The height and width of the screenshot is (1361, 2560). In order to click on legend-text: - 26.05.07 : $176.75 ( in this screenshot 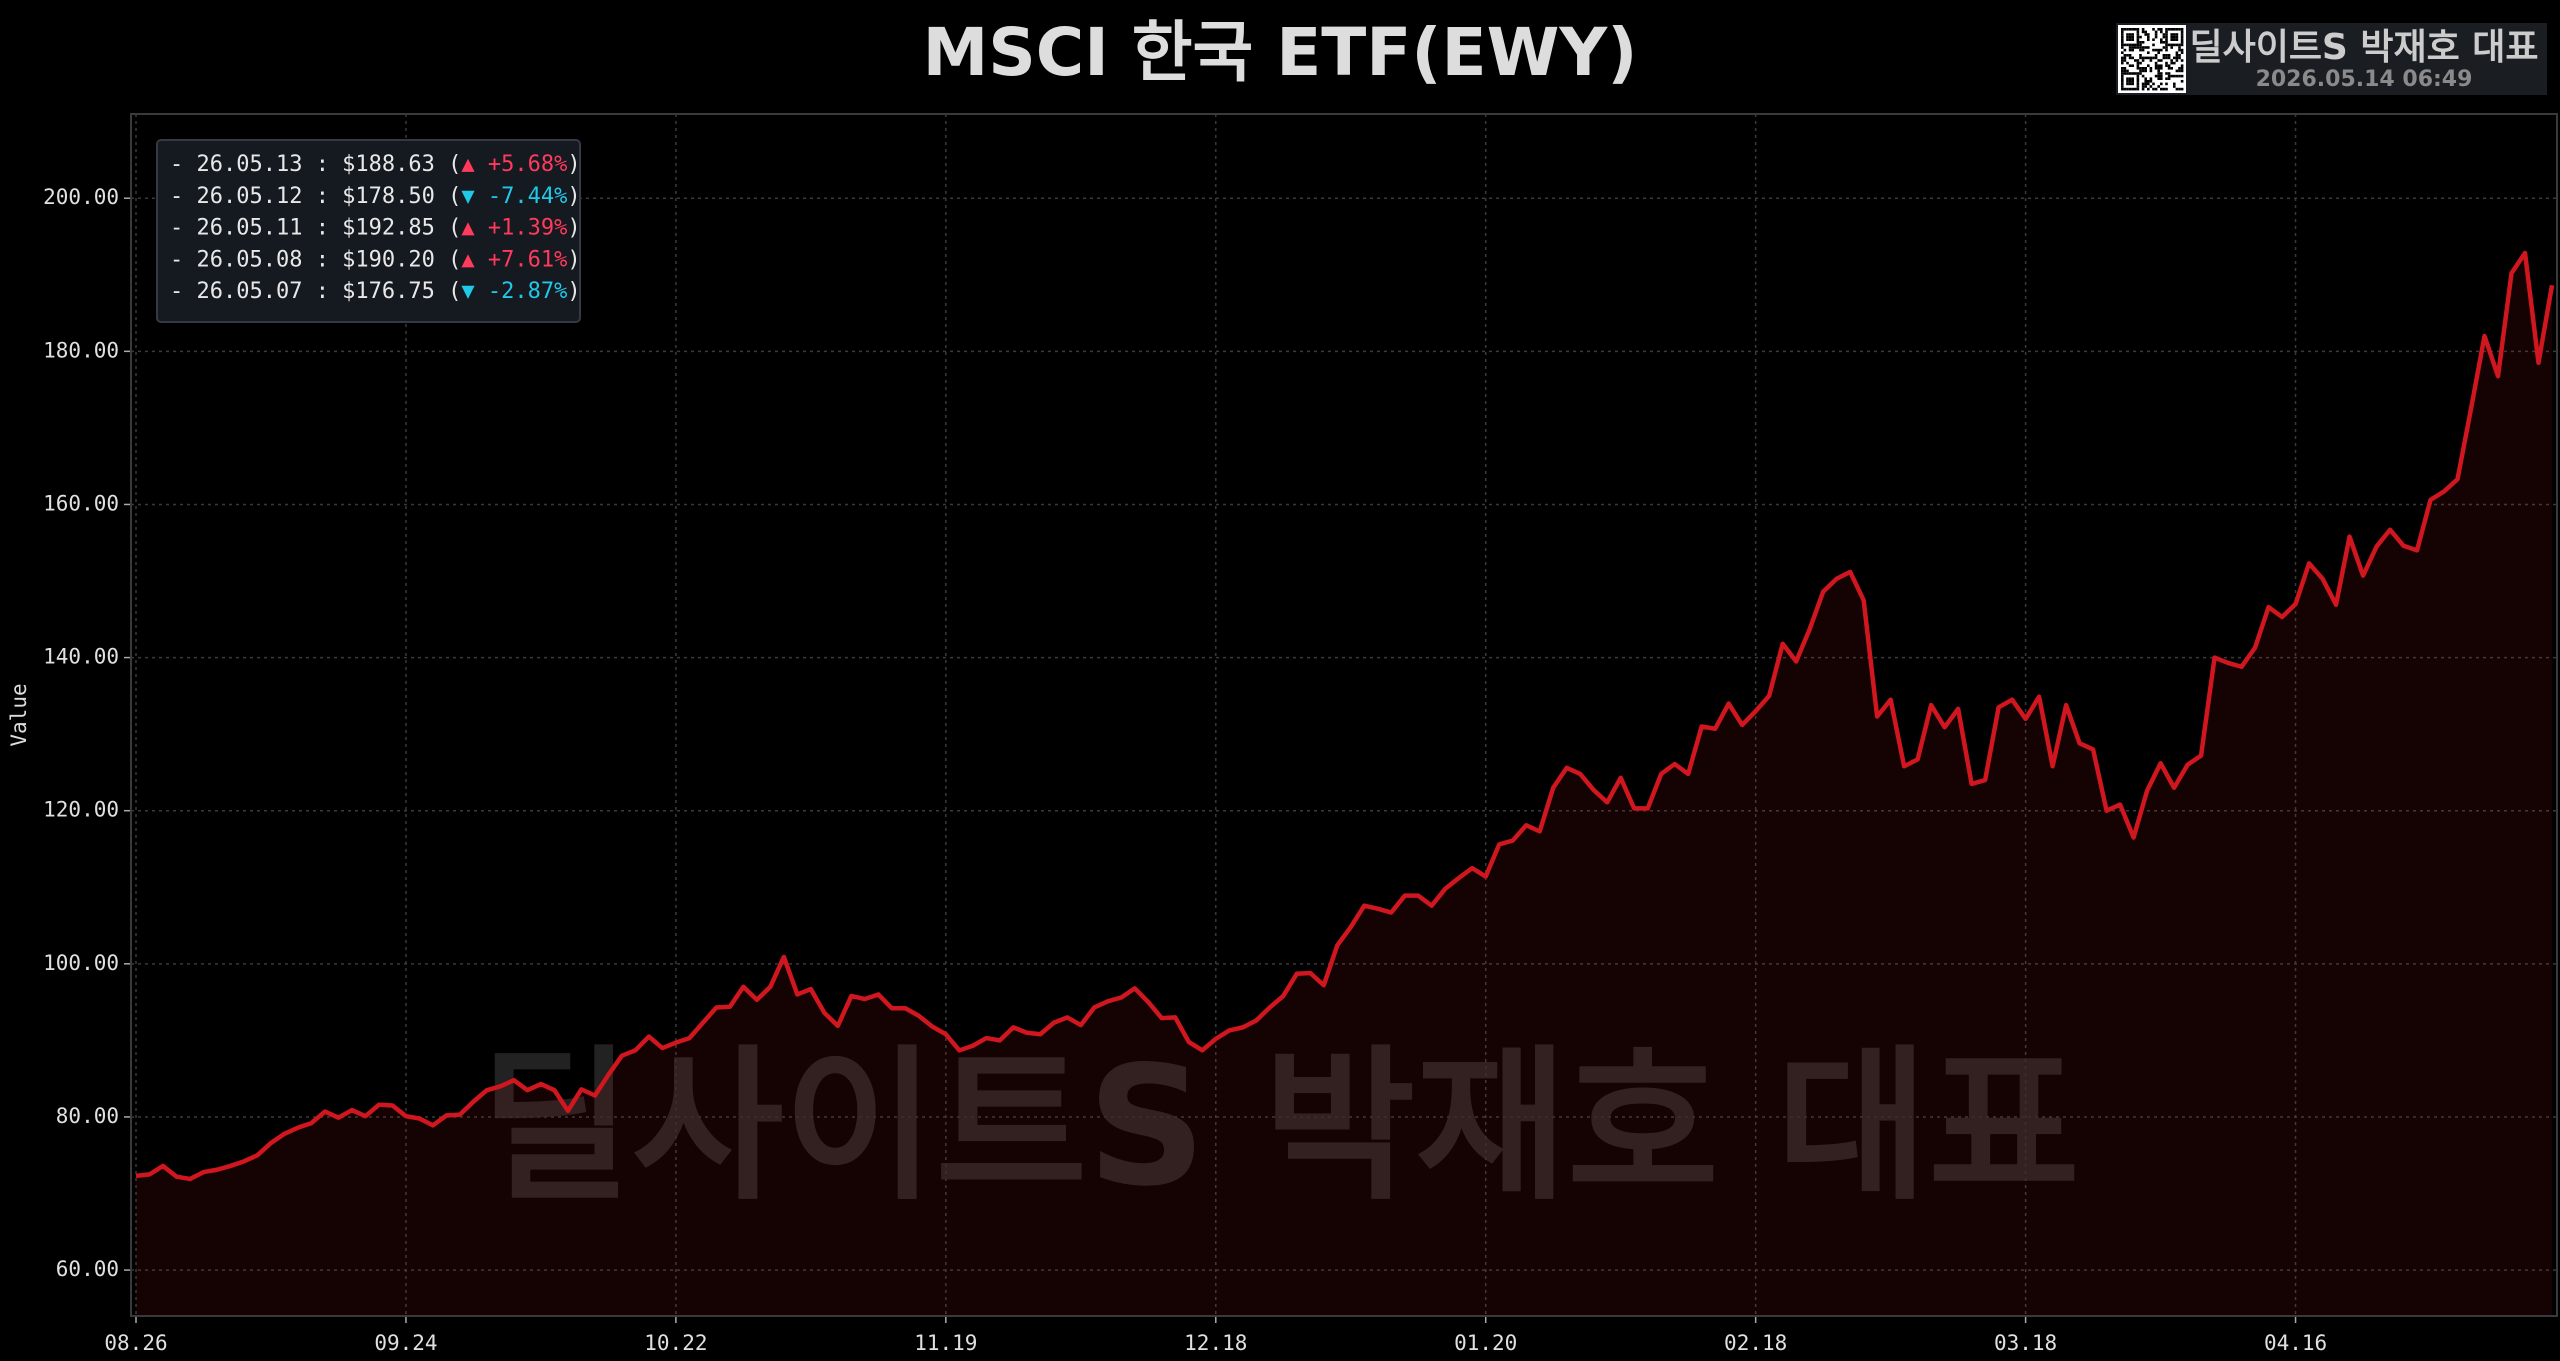, I will do `click(315, 291)`.